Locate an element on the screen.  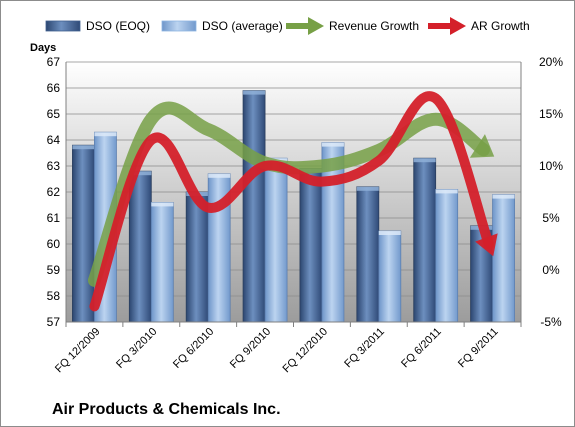
x-tick-label: FQ 12/2010 is located at coordinates (305, 351).